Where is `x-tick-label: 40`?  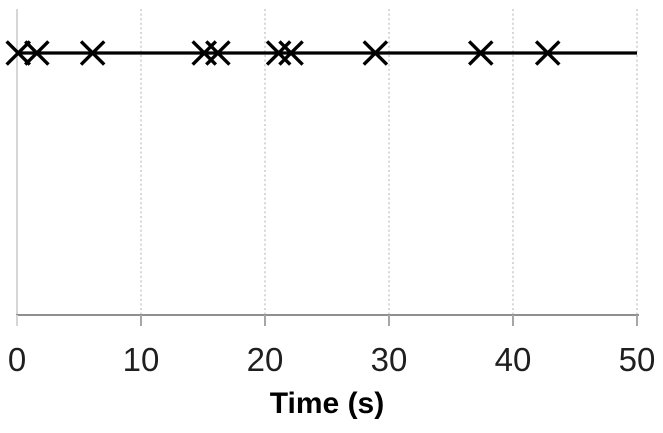
x-tick-label: 40 is located at coordinates (513, 359).